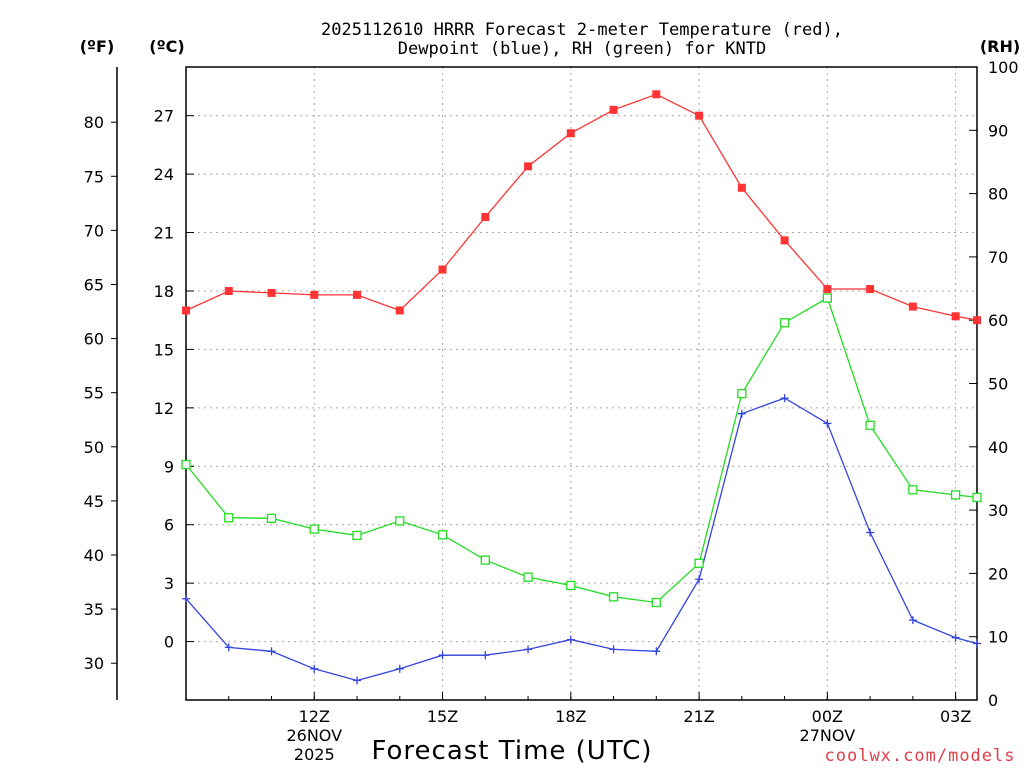 The height and width of the screenshot is (768, 1024). I want to click on fahrenheit-tick-label: 65, so click(94, 284).